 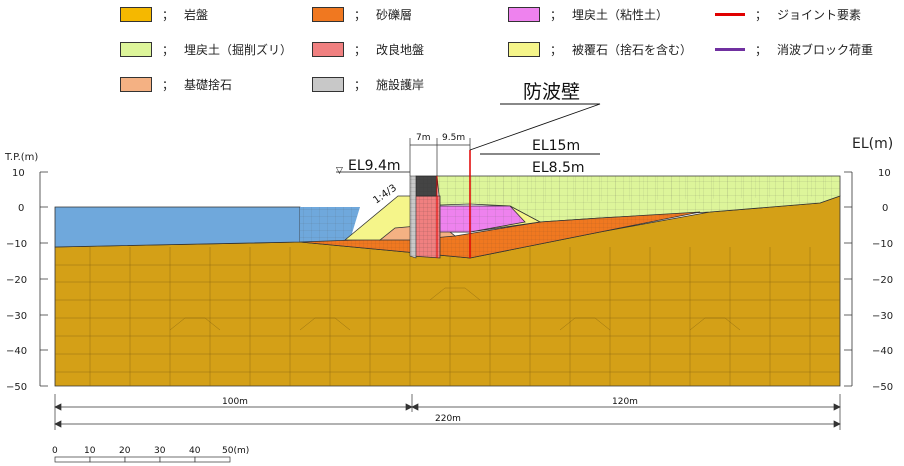 What do you see at coordinates (447, 412) in the screenshot?
I see `bottom-dimension-lines` at bounding box center [447, 412].